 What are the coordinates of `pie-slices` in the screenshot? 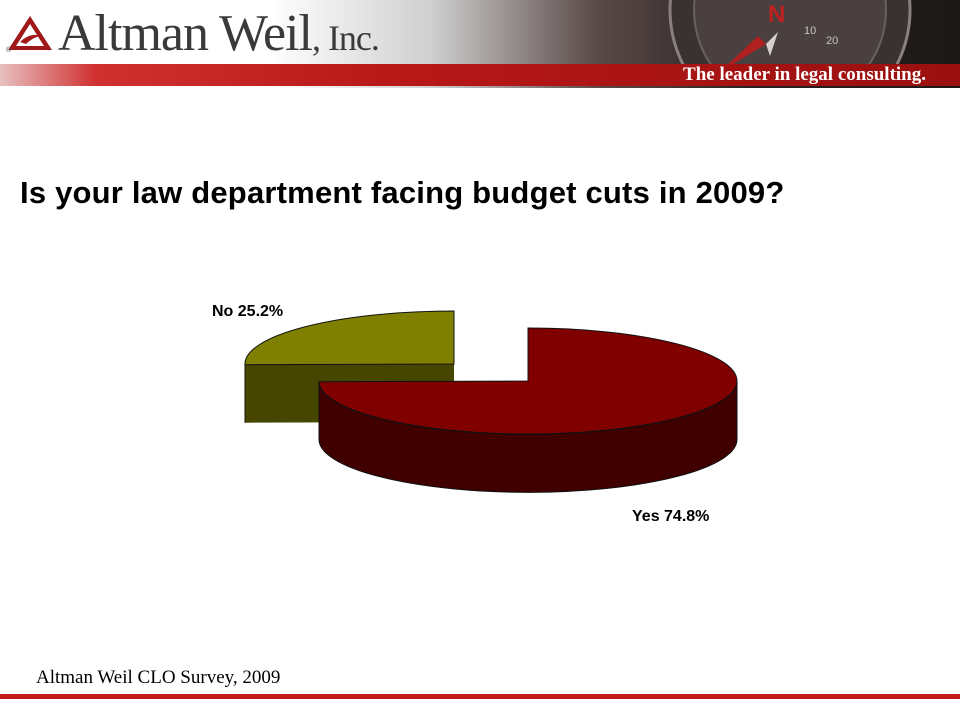 It's located at (491, 401).